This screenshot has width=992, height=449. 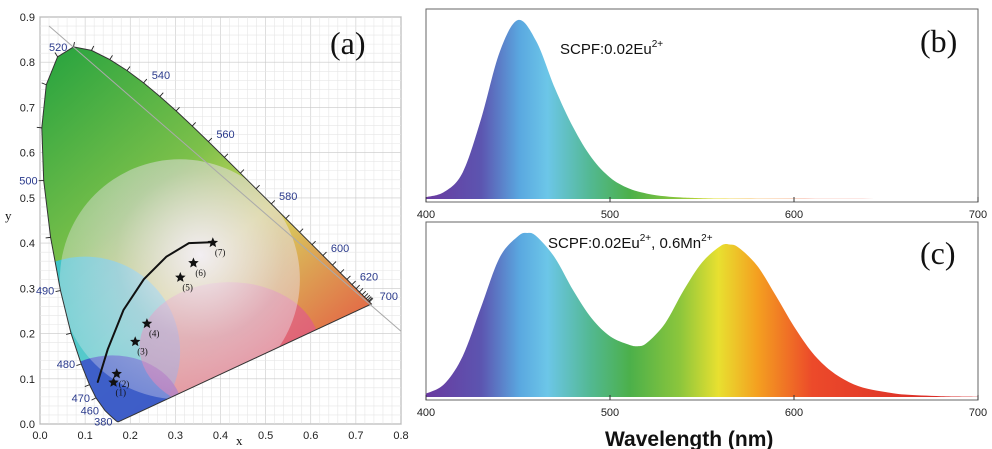 What do you see at coordinates (121, 392) in the screenshot?
I see `cie-point-label: (1)` at bounding box center [121, 392].